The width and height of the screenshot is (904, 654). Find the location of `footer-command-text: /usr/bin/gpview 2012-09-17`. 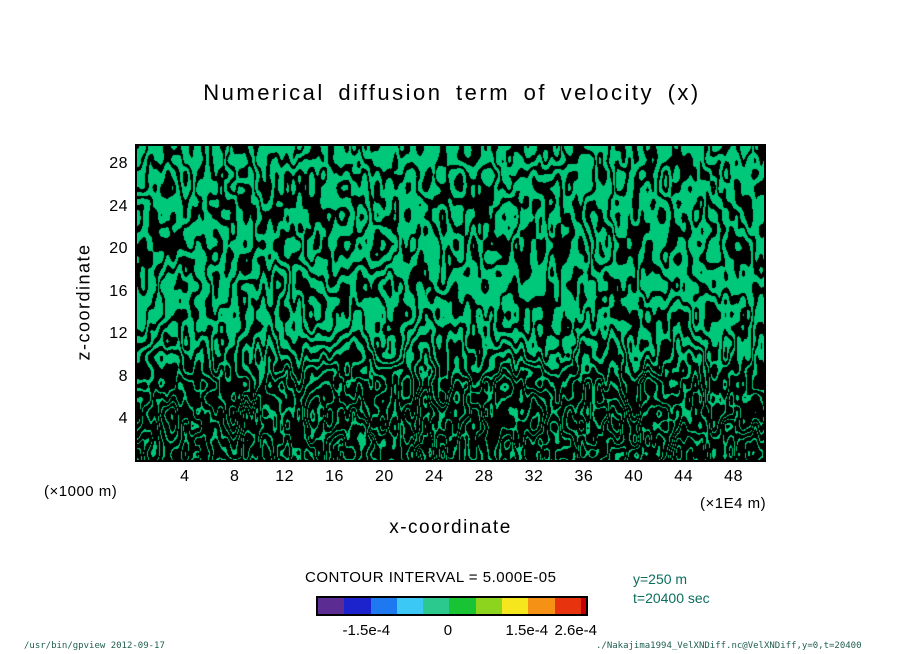

footer-command-text: /usr/bin/gpview 2012-09-17 is located at coordinates (94, 646).